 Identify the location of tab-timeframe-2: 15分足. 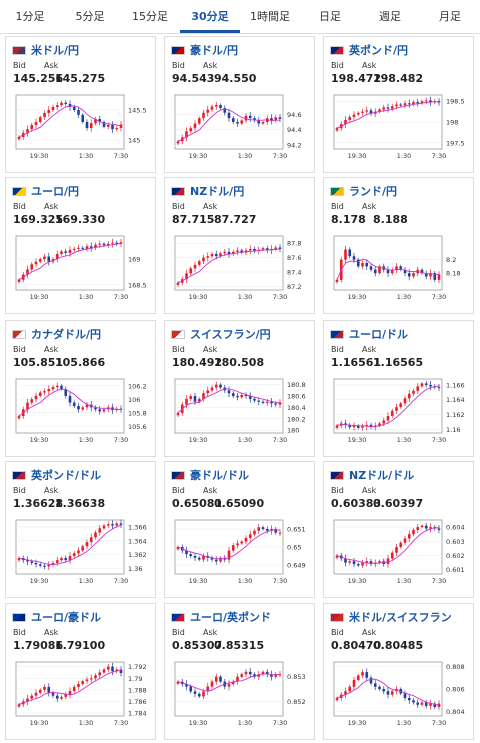
(150, 16).